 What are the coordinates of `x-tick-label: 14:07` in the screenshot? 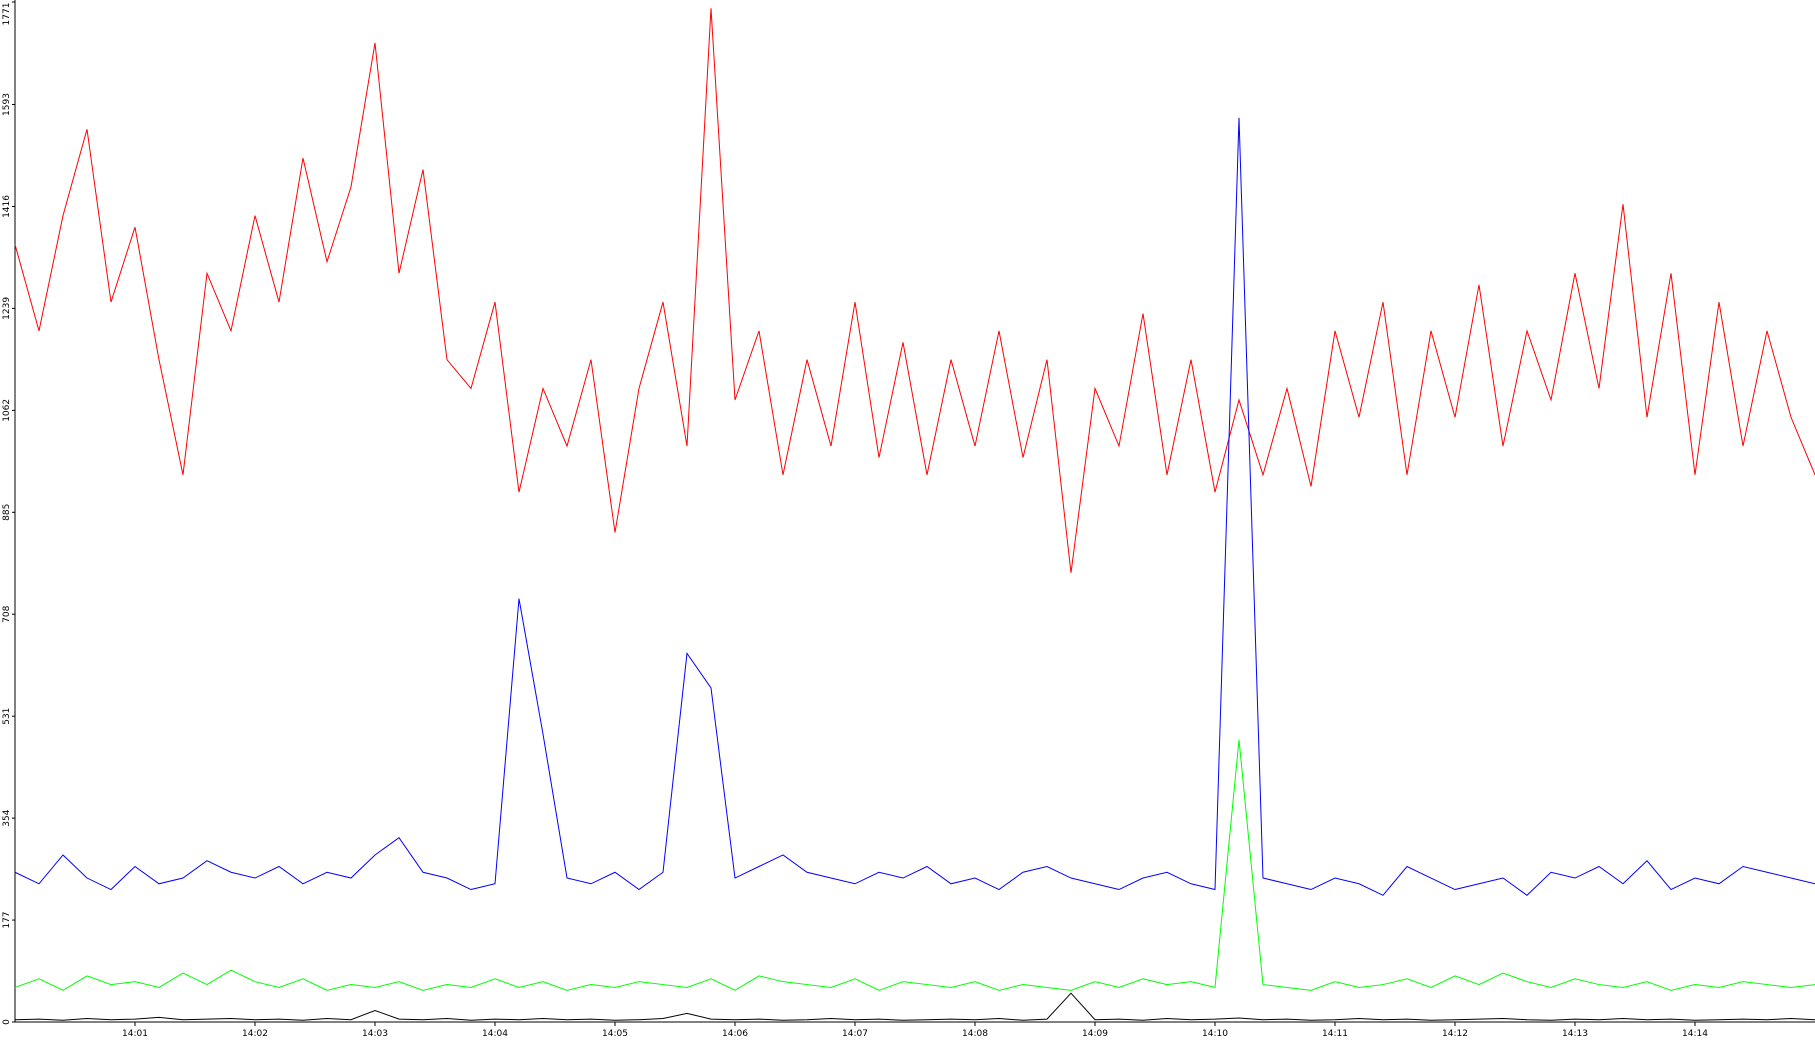 It's located at (855, 1034).